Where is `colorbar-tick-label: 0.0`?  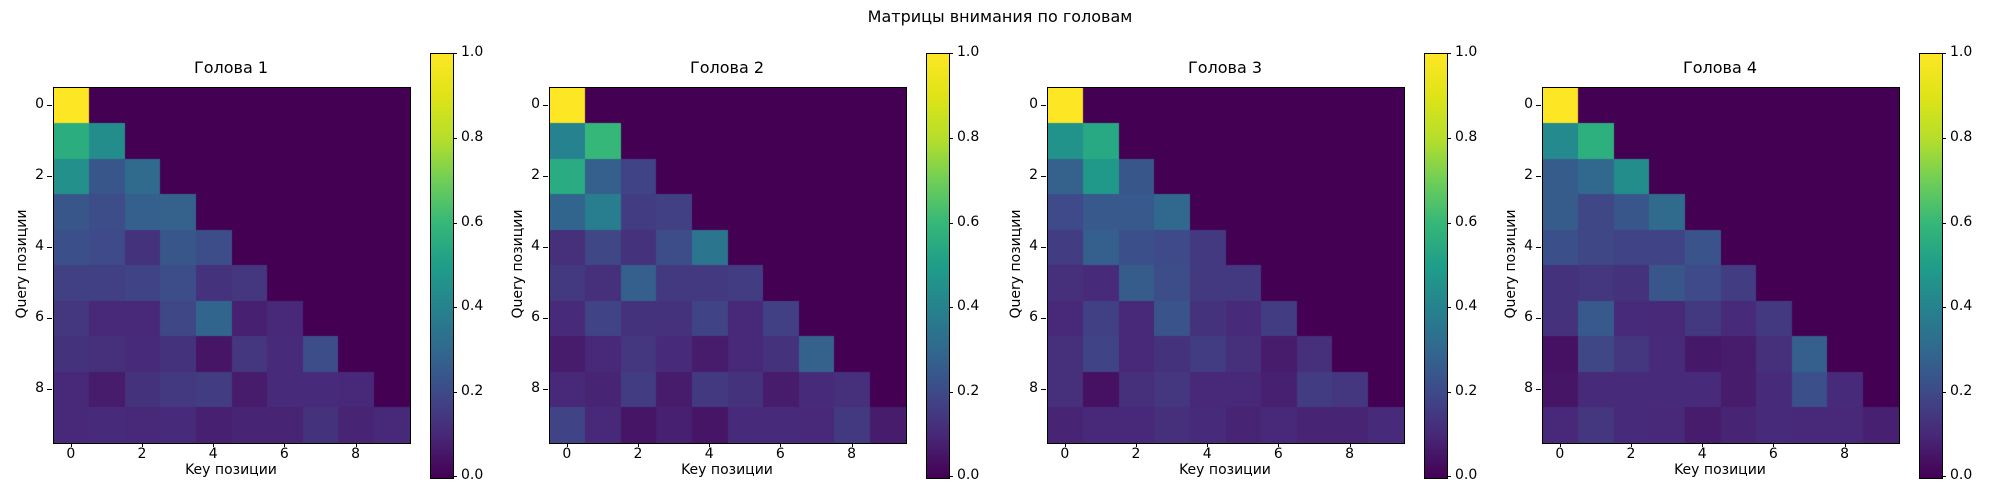
colorbar-tick-label: 0.0 is located at coordinates (968, 475).